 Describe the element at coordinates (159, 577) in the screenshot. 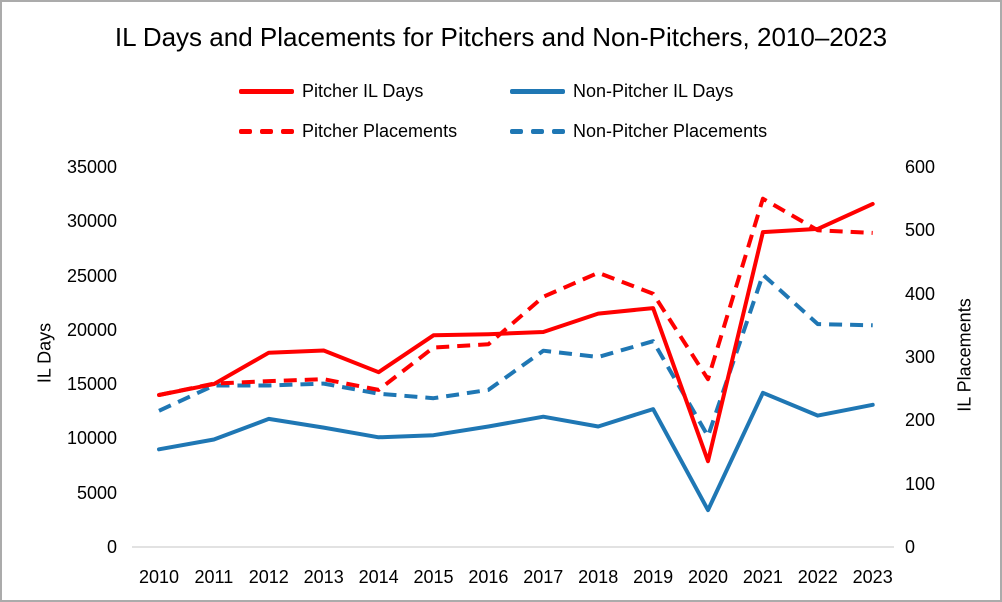

I see `x-tick: 2010` at that location.